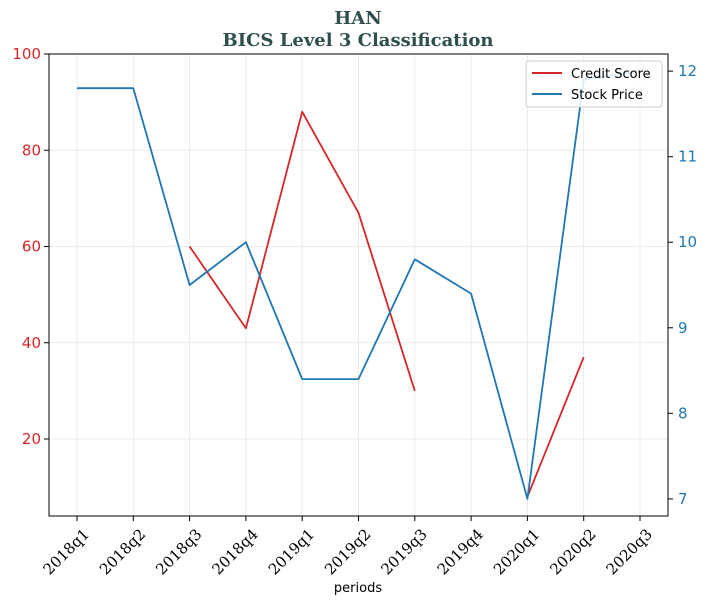  I want to click on y-right-tick-label: 9, so click(683, 328).